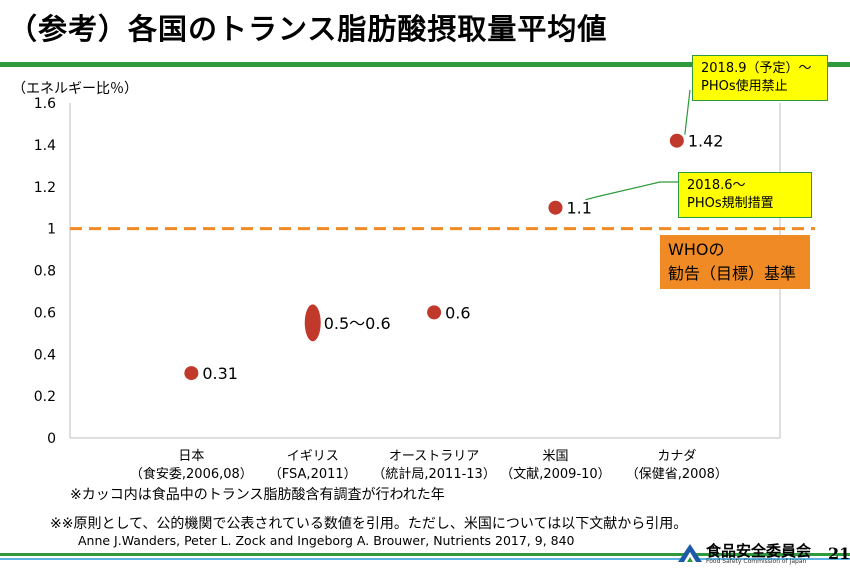  I want to click on y-tick-label: 0.6, so click(45, 313).